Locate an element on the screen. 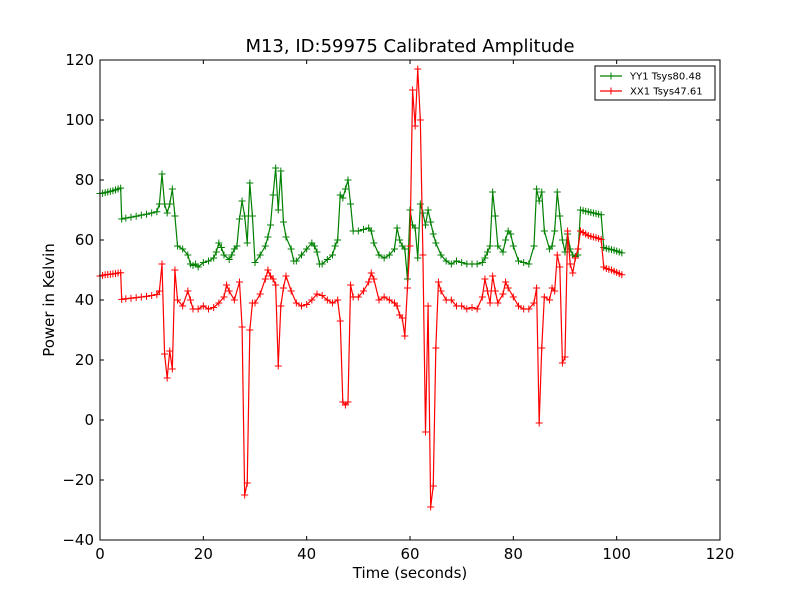 The height and width of the screenshot is (600, 800). legend-marker is located at coordinates (611, 91).